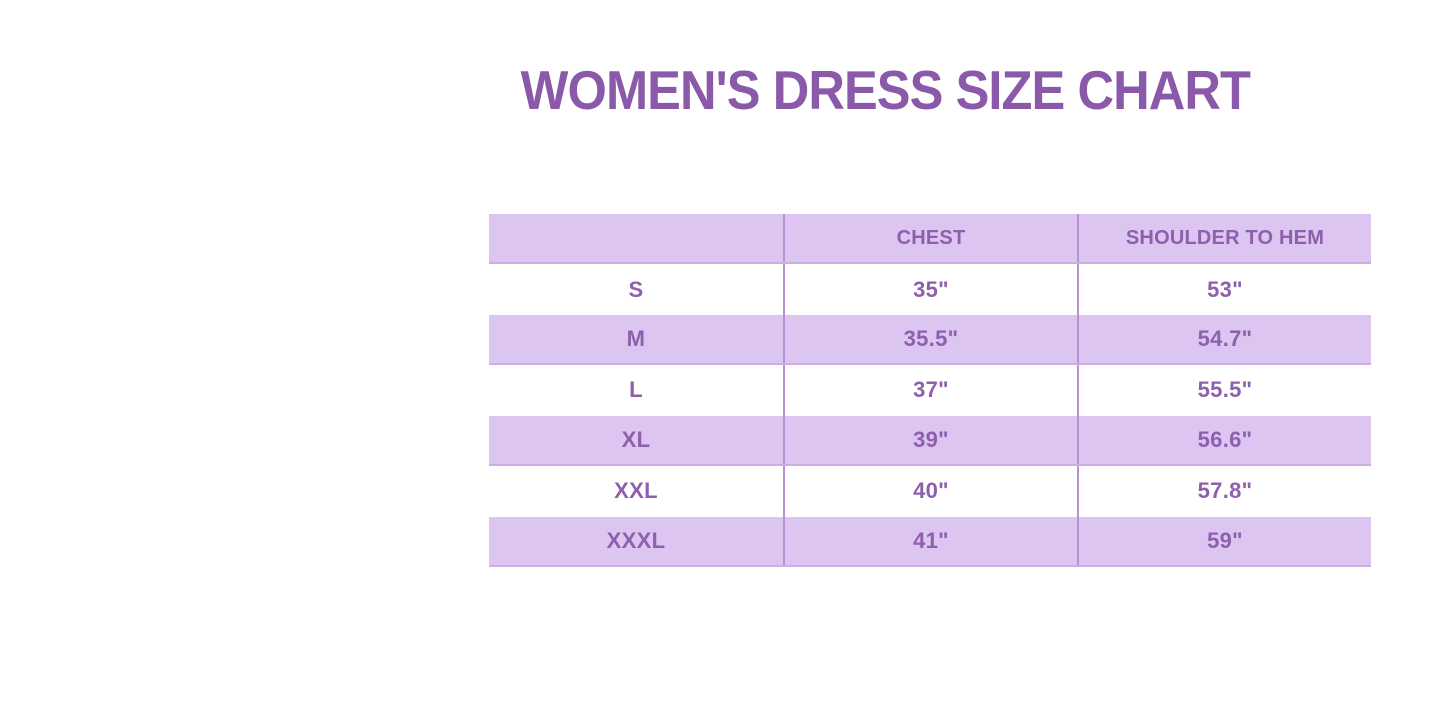 This screenshot has width=1445, height=723. What do you see at coordinates (636, 540) in the screenshot?
I see `size-label: XXXL` at bounding box center [636, 540].